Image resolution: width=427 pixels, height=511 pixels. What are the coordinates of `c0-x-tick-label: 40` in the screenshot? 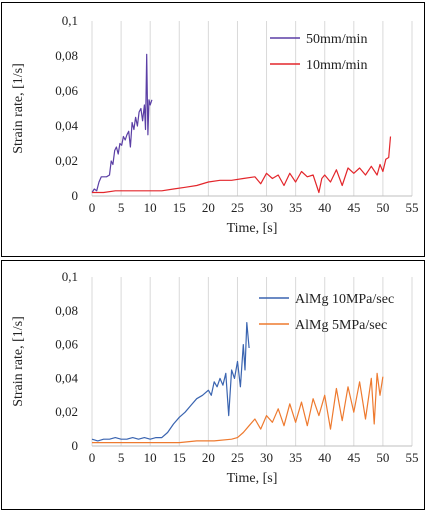 It's located at (324, 207).